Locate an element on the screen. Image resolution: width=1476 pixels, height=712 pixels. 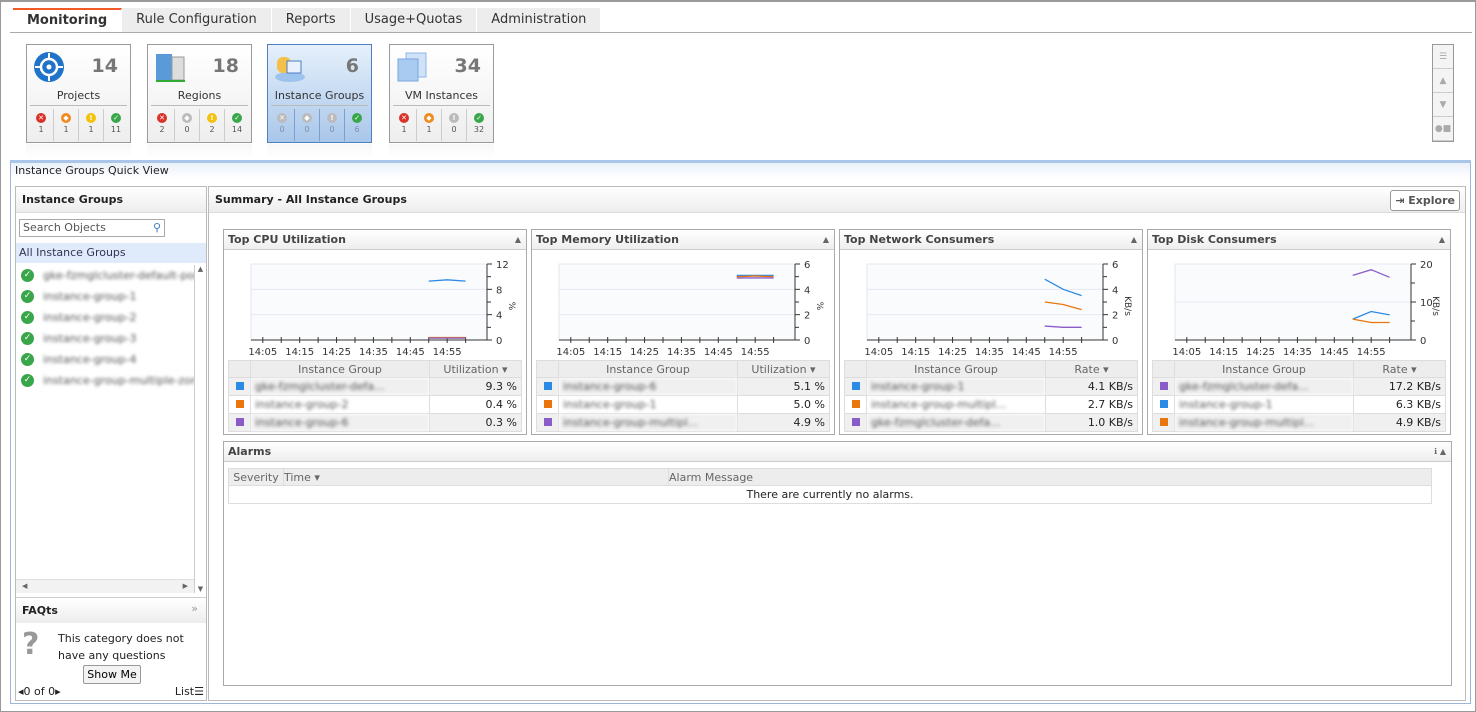
table-row: instance-group-6 0.3 % is located at coordinates (375, 422).